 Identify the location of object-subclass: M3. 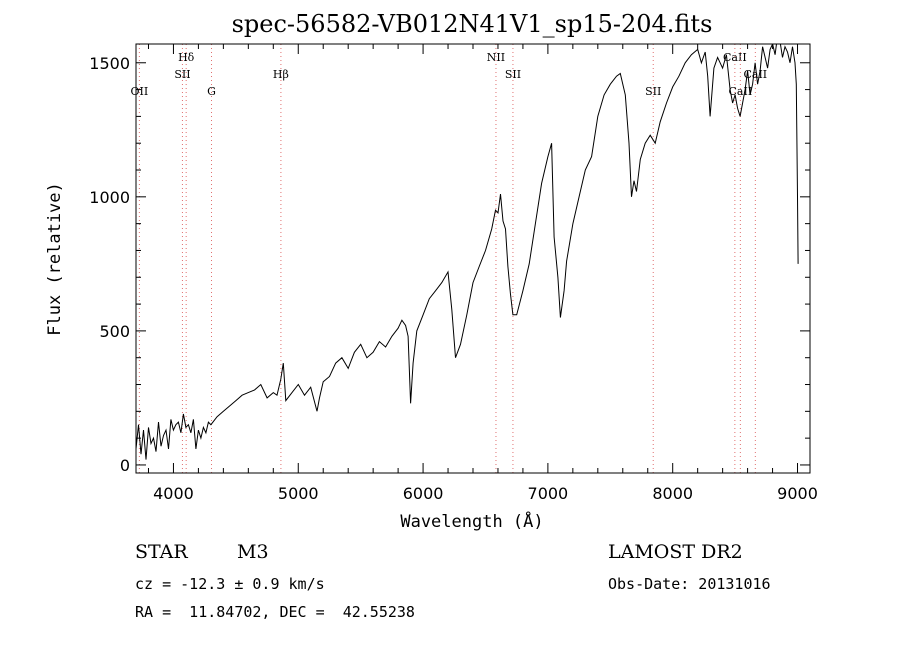
(253, 552).